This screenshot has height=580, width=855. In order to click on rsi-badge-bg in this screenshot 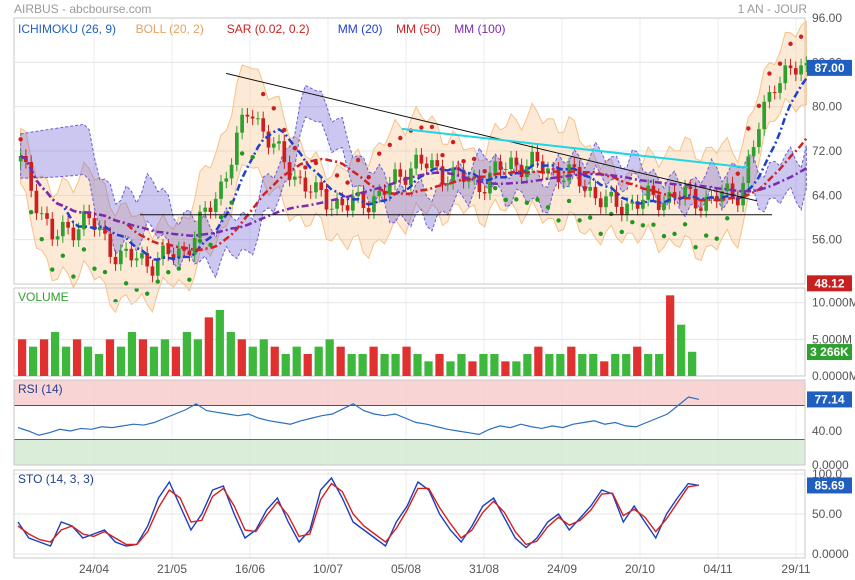, I will do `click(829, 399)`.